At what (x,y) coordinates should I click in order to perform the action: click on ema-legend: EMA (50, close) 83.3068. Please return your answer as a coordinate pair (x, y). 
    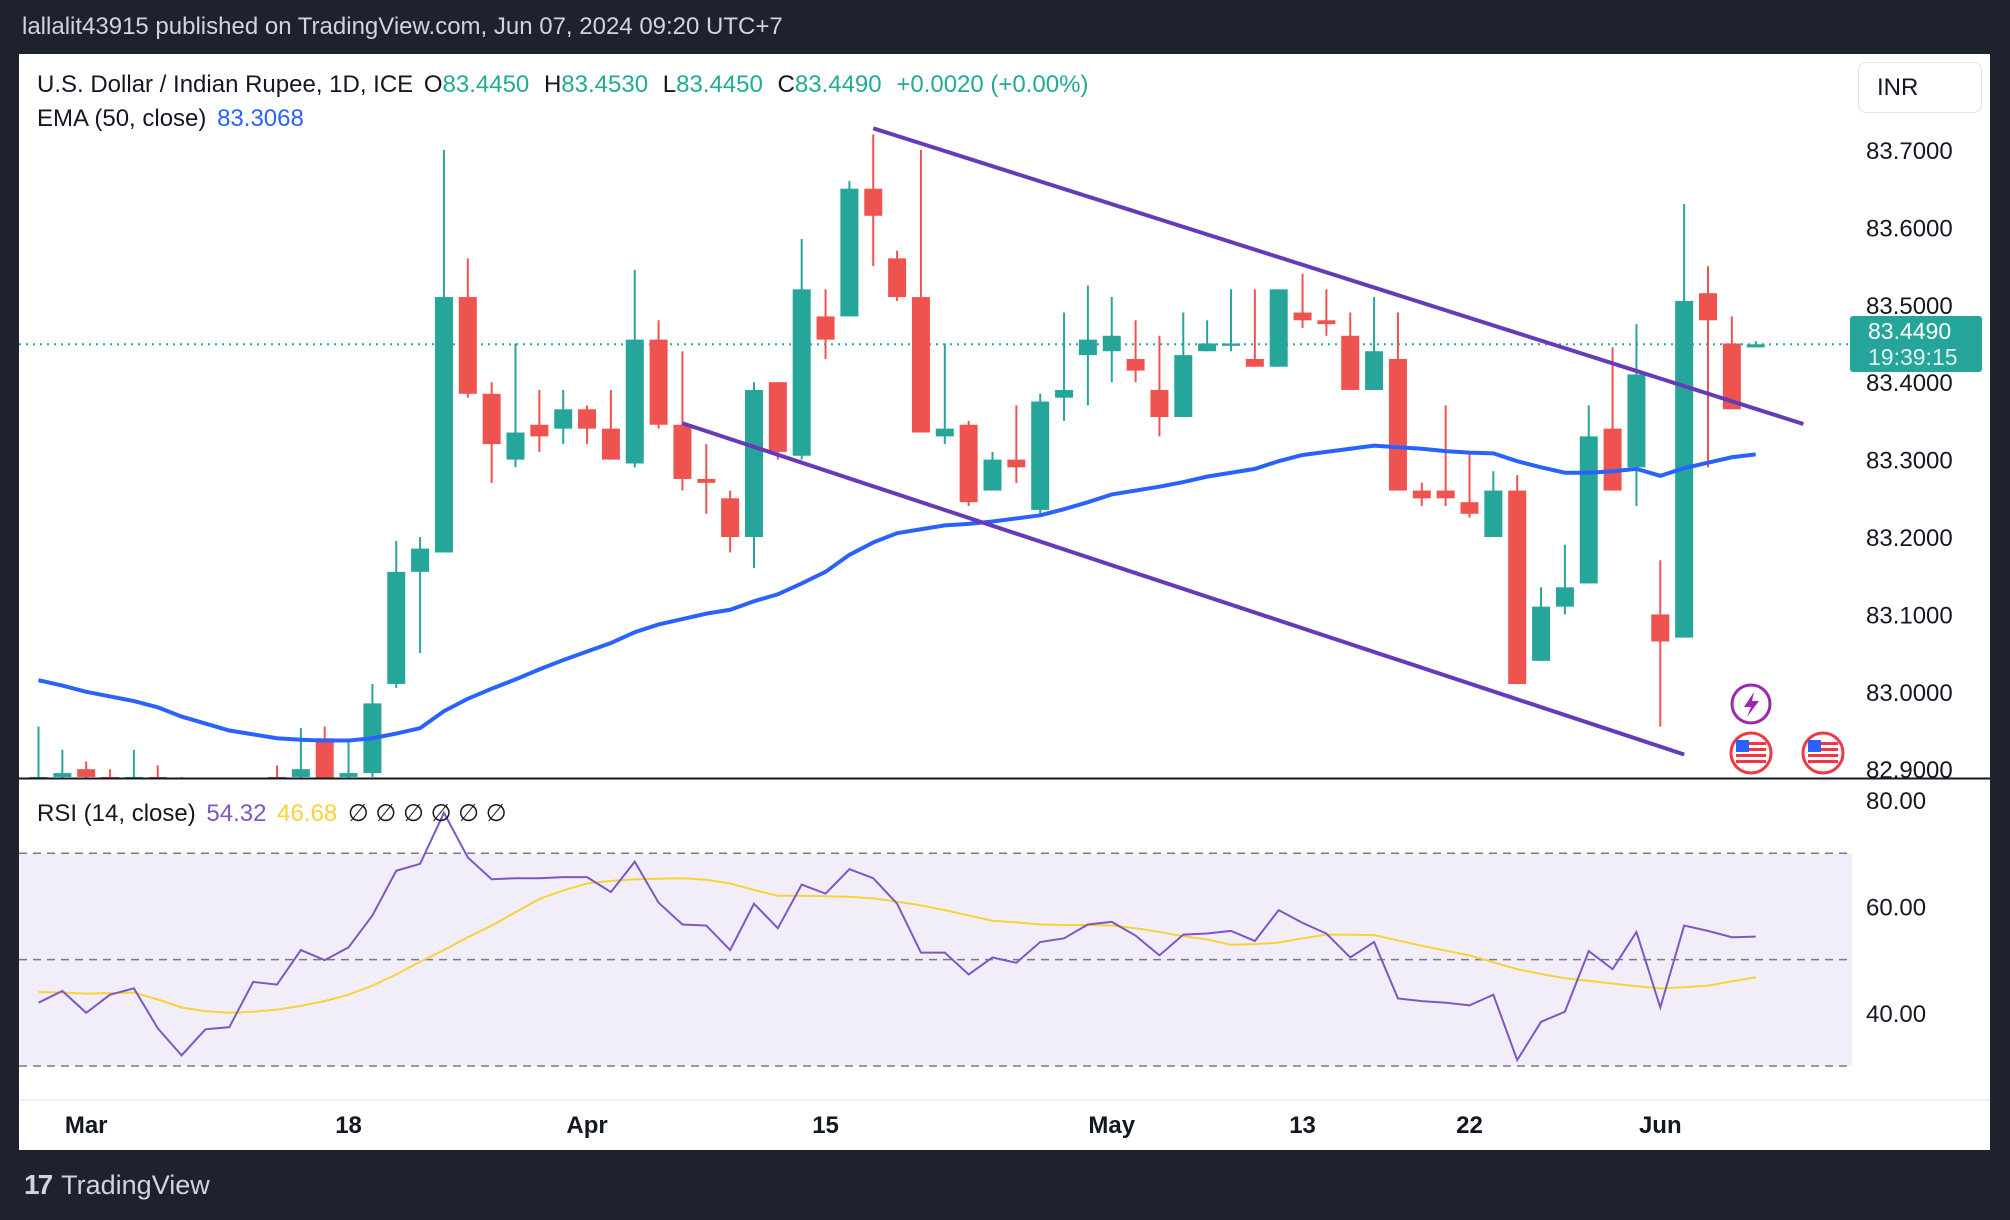
    Looking at the image, I should click on (172, 119).